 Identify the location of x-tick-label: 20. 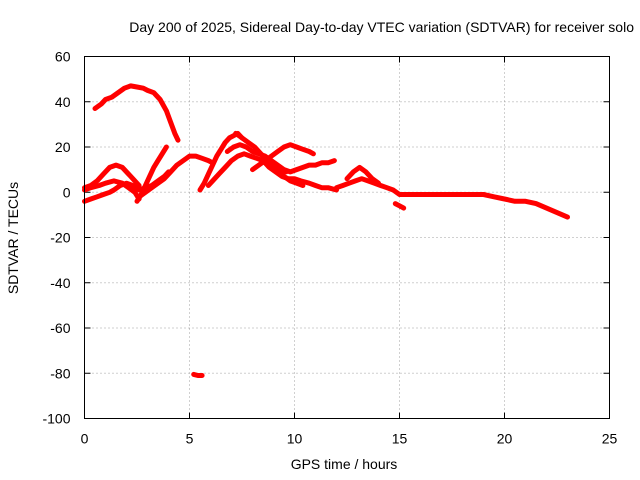
(505, 439).